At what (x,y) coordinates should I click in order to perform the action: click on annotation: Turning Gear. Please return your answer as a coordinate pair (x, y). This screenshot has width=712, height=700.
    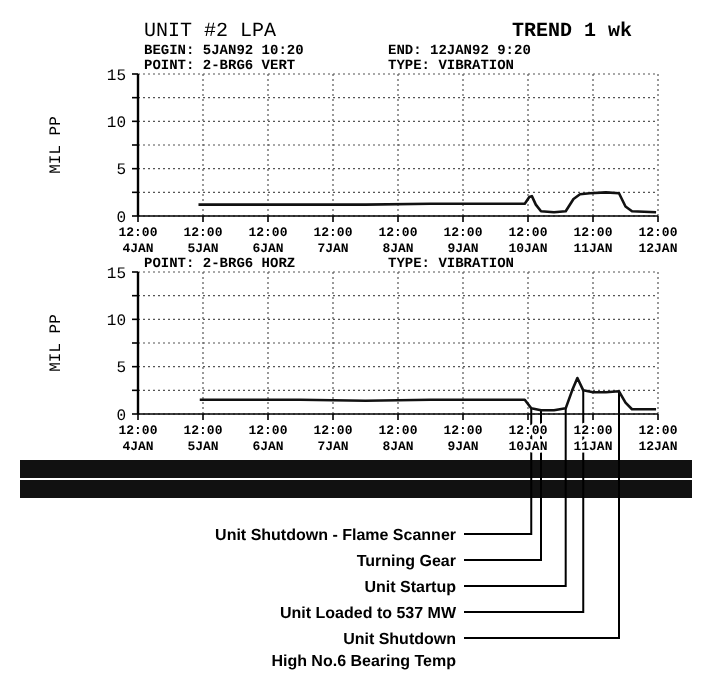
    Looking at the image, I should click on (406, 561).